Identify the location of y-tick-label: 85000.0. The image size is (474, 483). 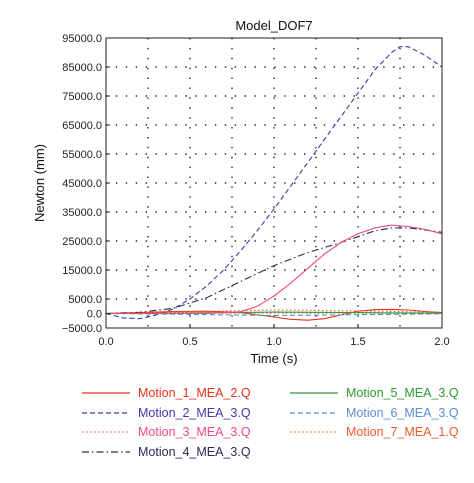
(82, 68).